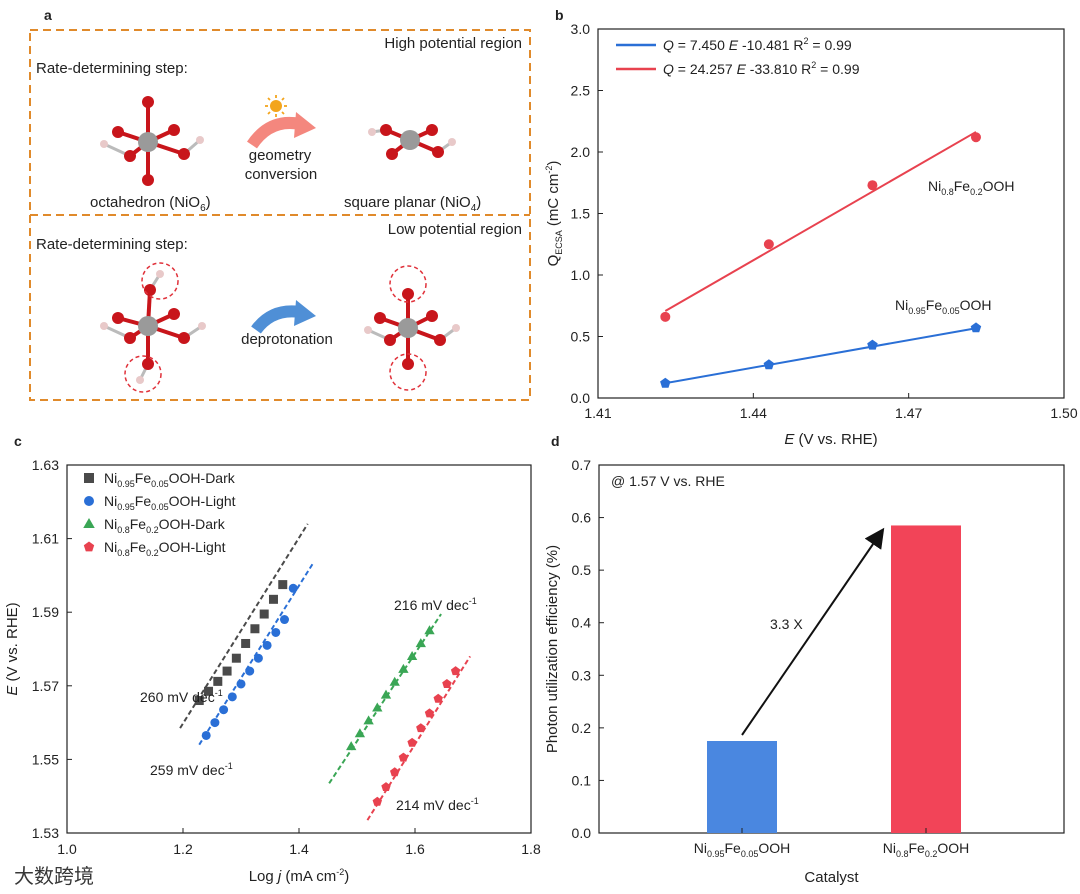  I want to click on x-tick-label: 1.41, so click(597, 413).